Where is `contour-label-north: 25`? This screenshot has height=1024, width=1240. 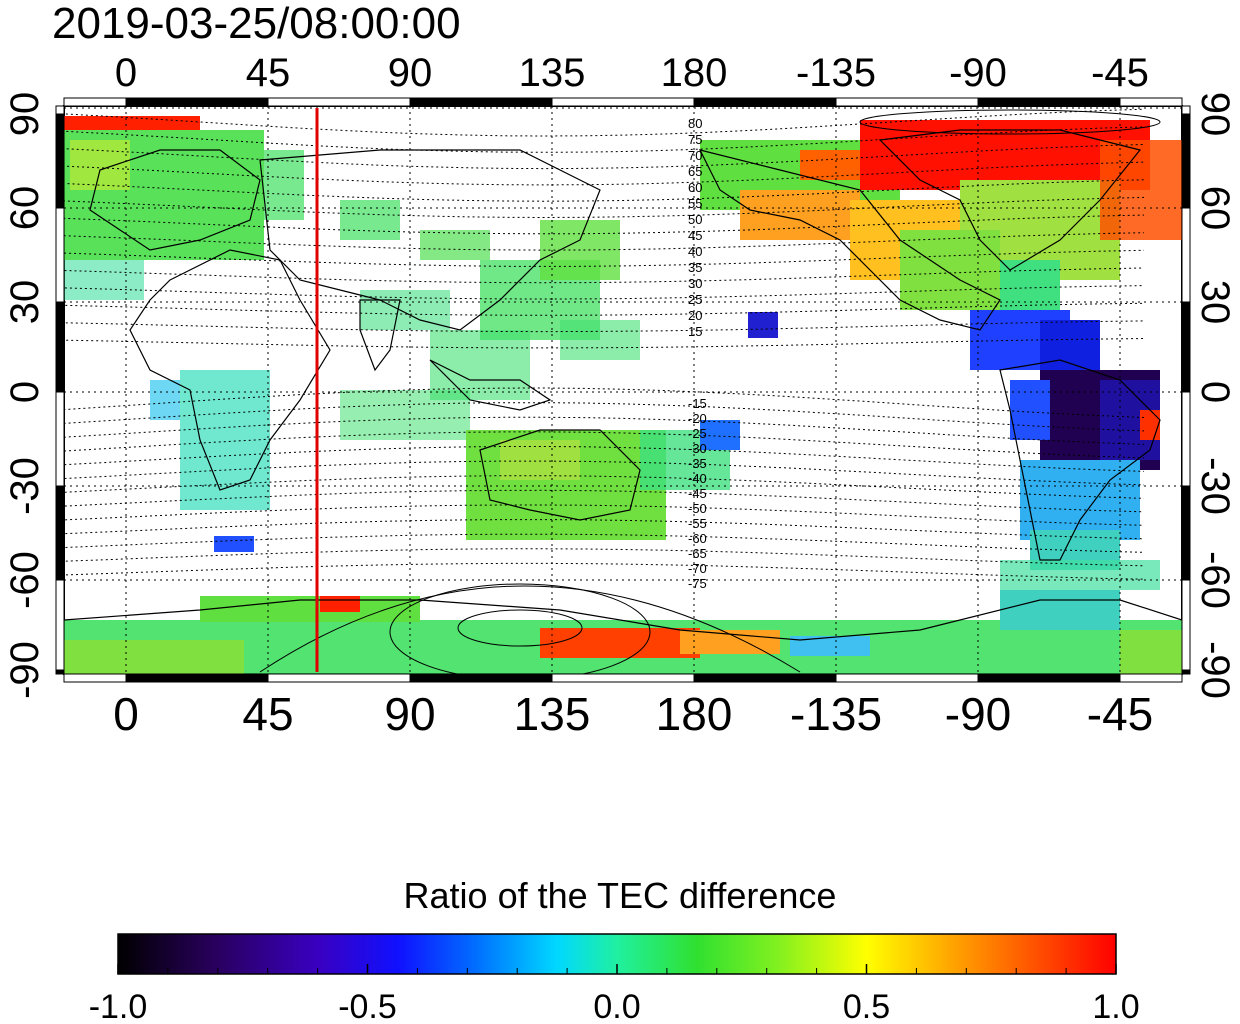
contour-label-north: 25 is located at coordinates (695, 299).